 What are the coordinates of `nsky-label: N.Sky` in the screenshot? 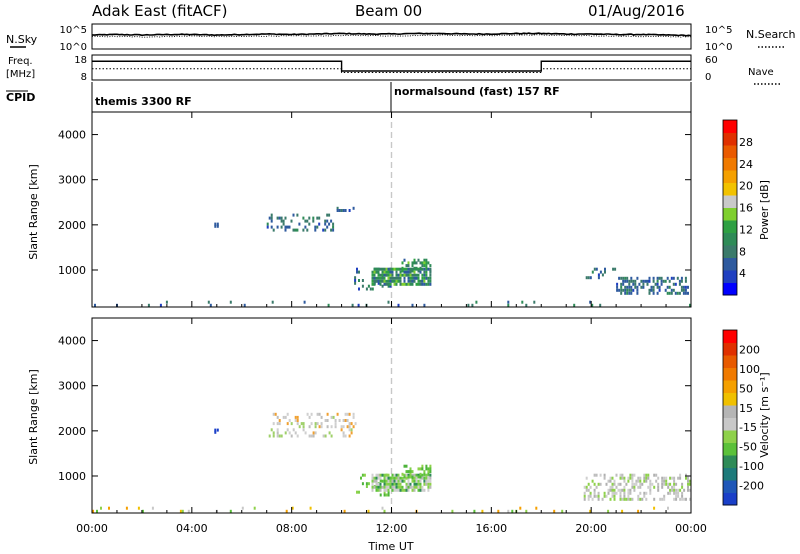 It's located at (22, 39).